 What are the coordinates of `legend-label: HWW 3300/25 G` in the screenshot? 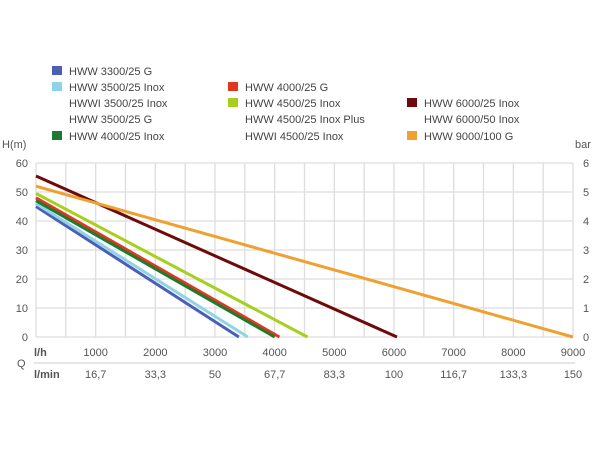 It's located at (110, 72).